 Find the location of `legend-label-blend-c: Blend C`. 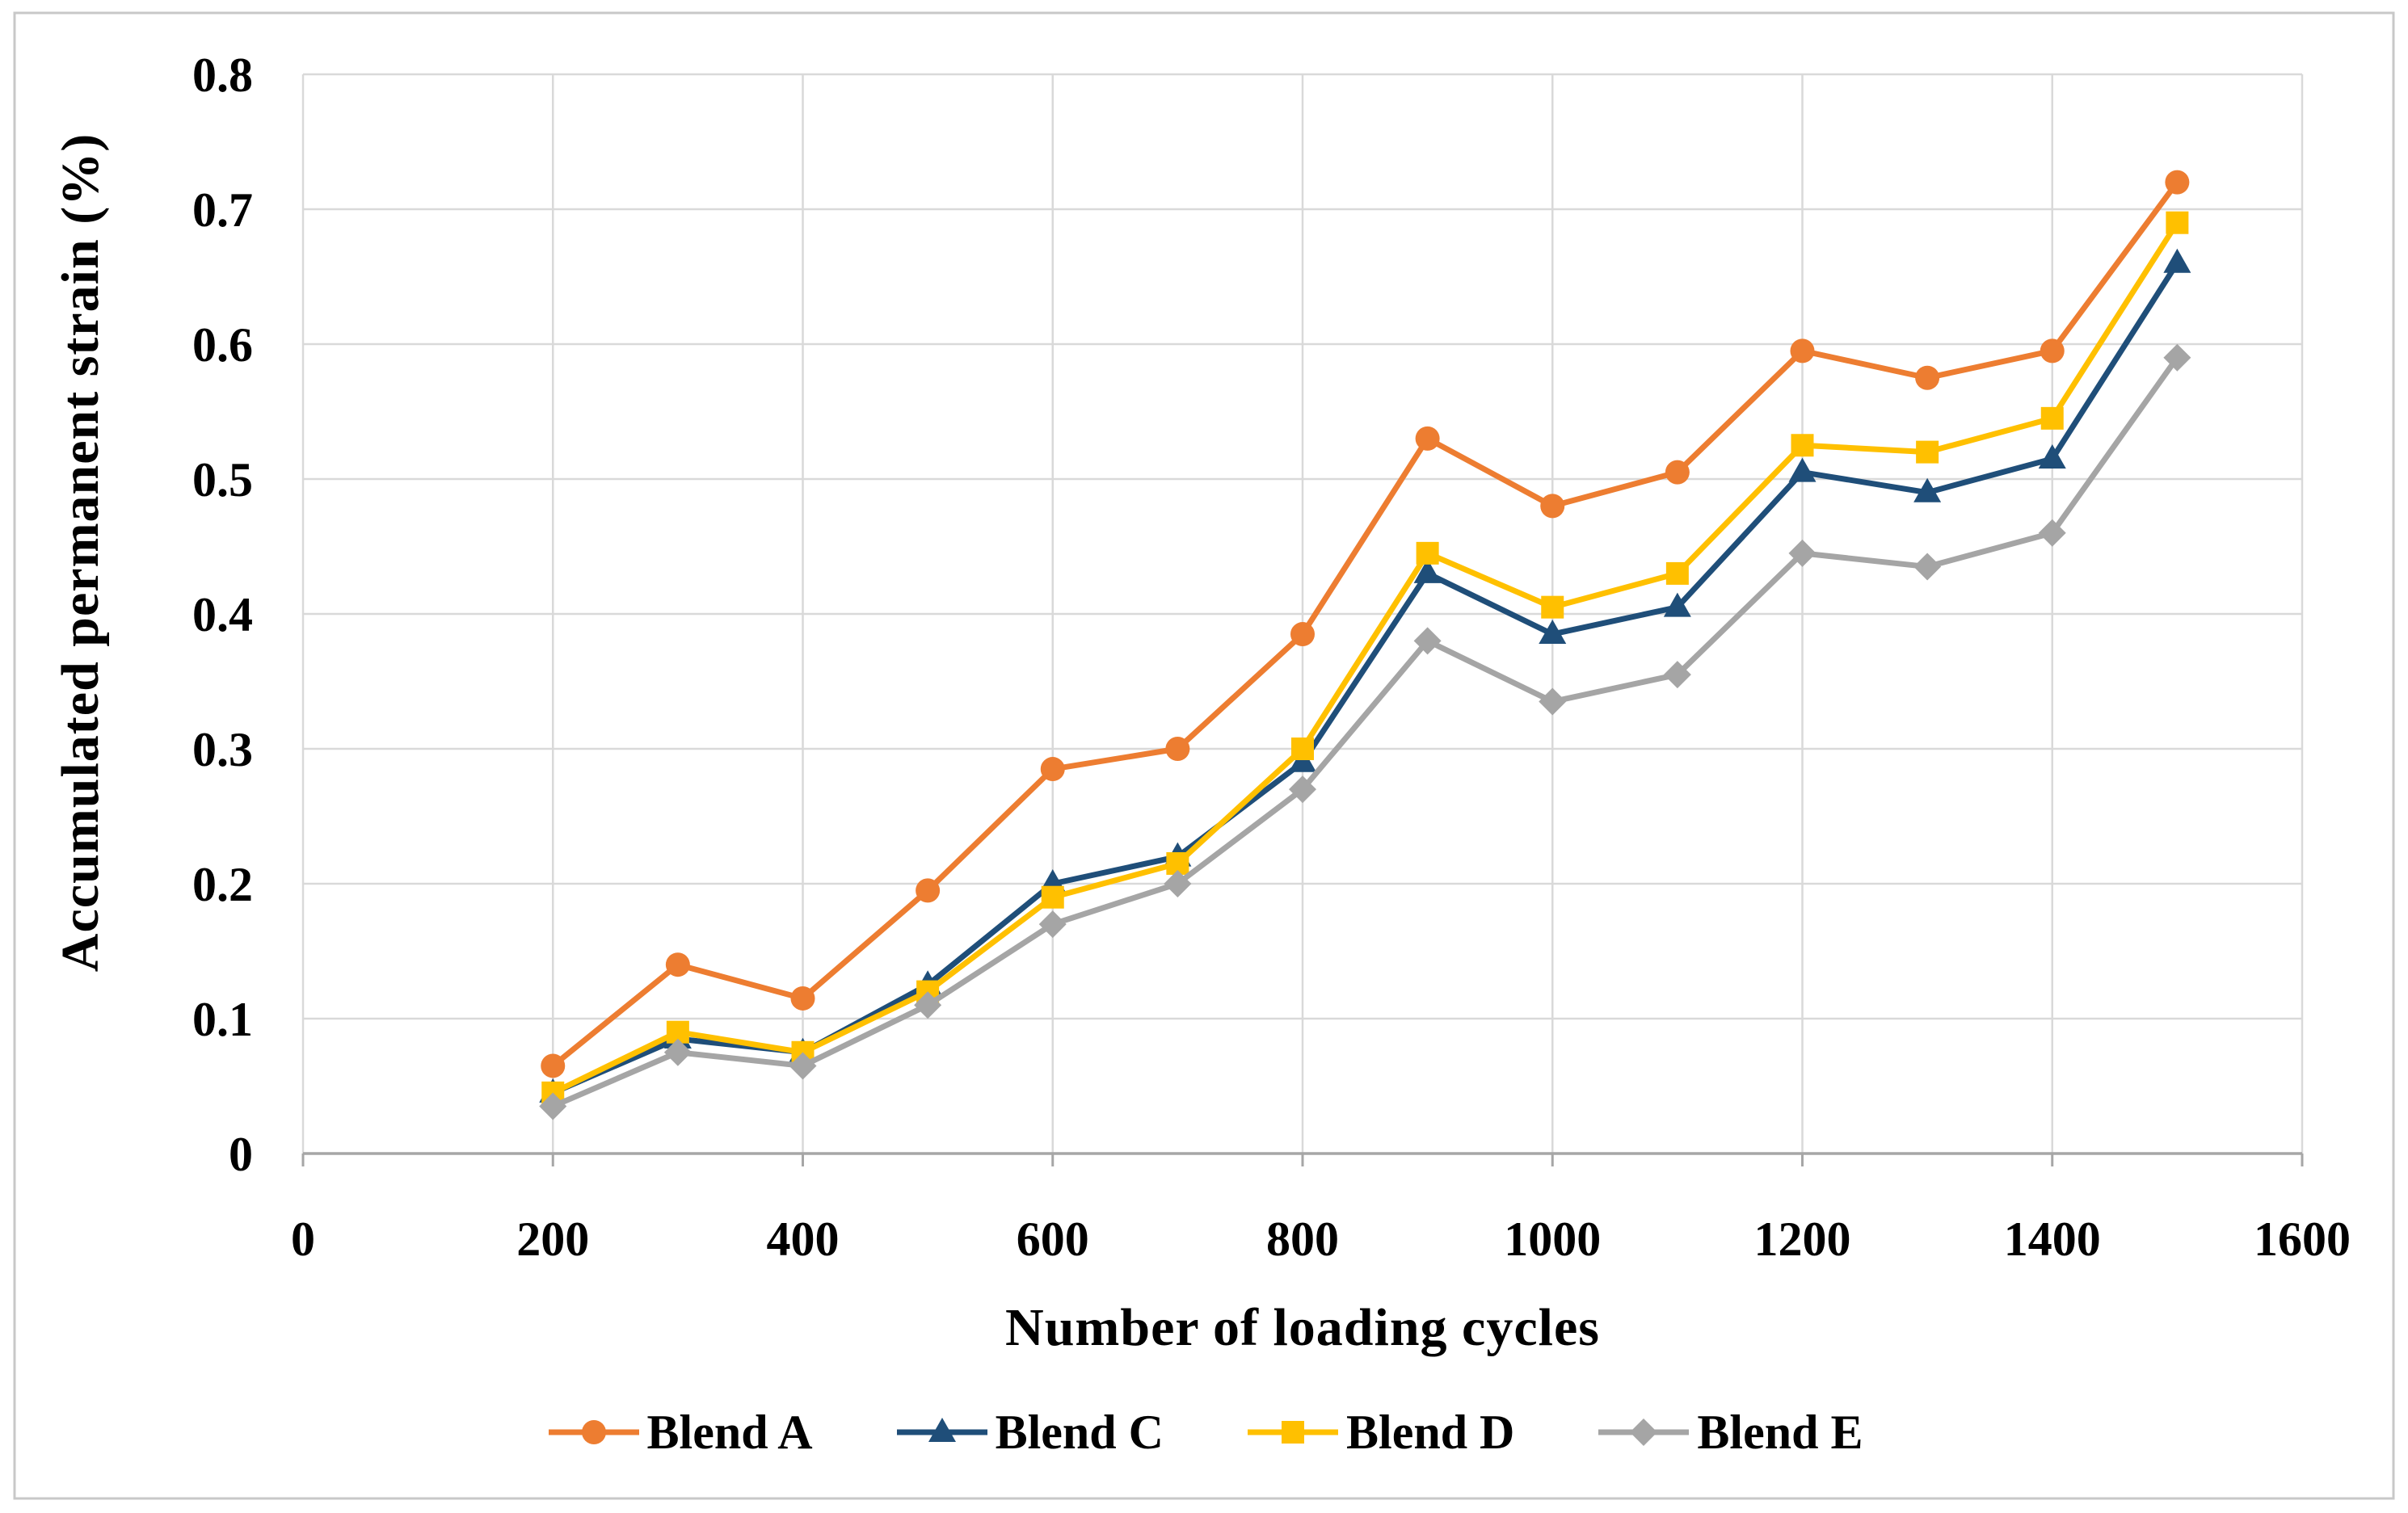

legend-label-blend-c: Blend C is located at coordinates (1079, 1432).